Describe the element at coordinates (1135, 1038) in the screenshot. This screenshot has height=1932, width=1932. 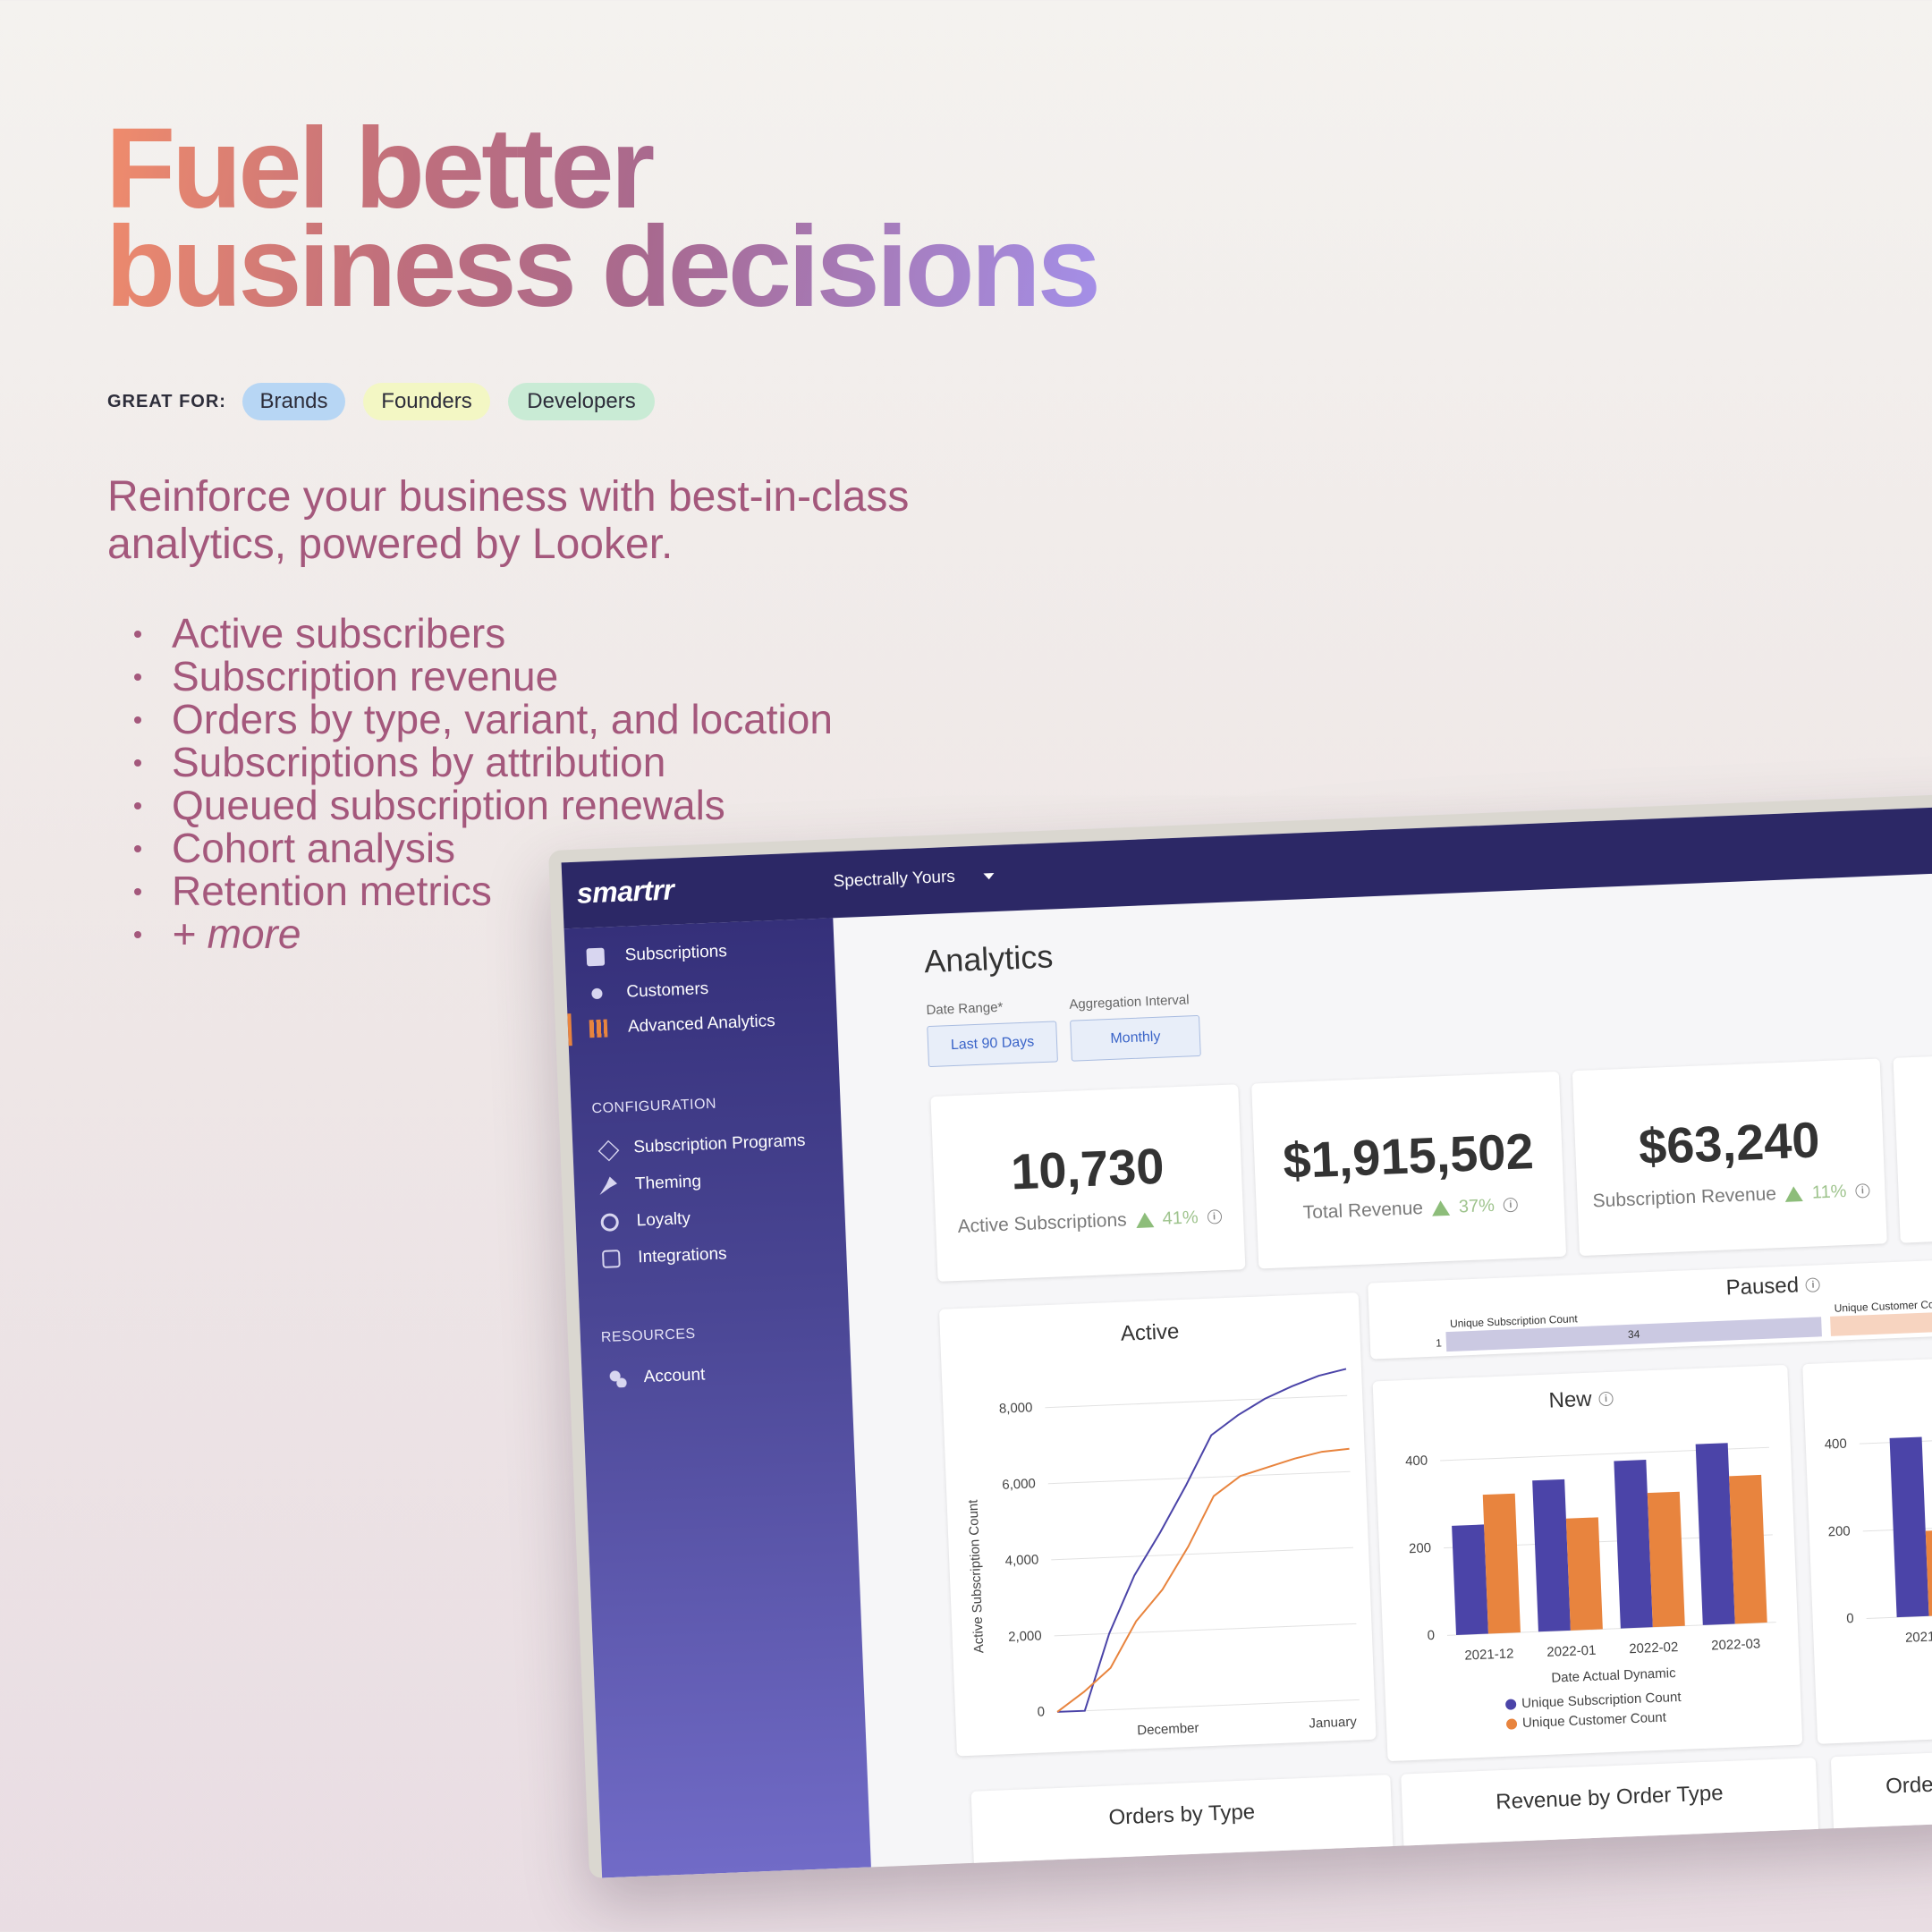
I see `filter-button: Monthly` at that location.